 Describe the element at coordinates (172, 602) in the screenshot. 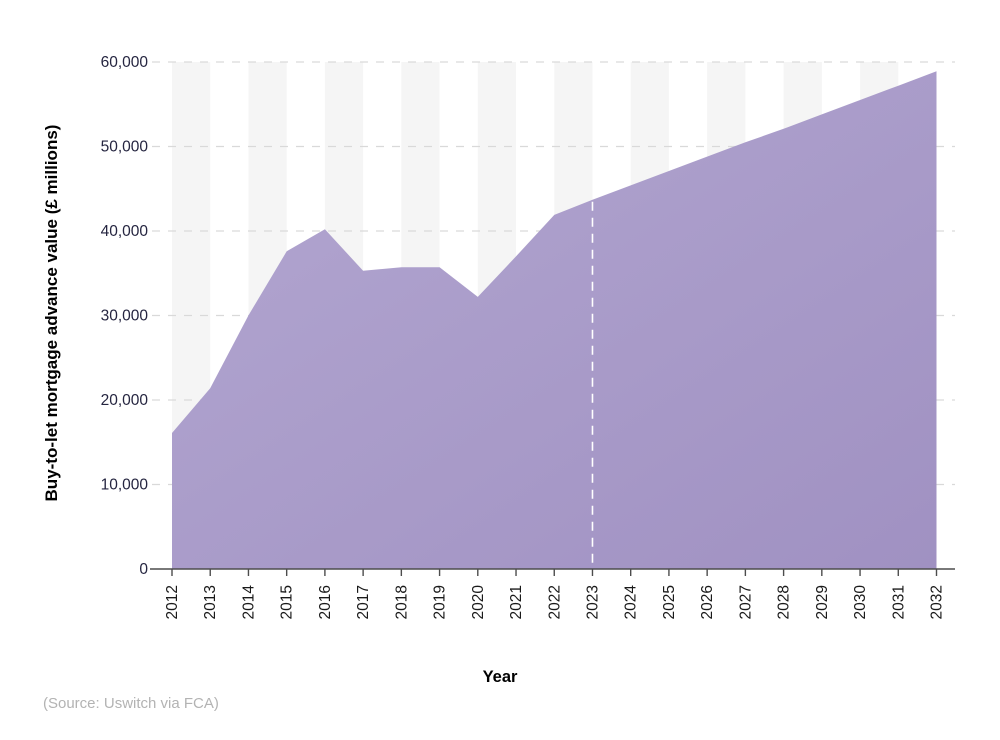

I see `x-tick-label: 2012` at that location.